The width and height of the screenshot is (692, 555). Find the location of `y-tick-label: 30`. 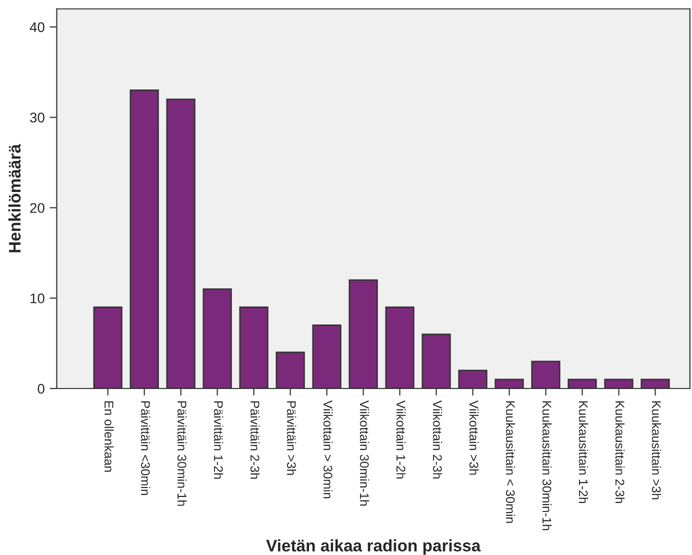

y-tick-label: 30 is located at coordinates (37, 117).